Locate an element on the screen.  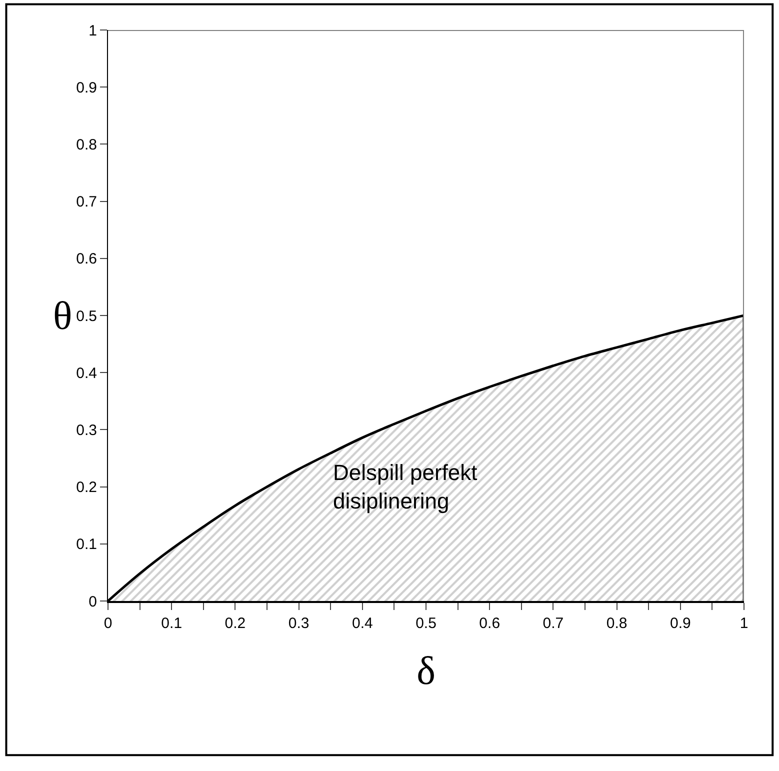
x-tick-label: 0.2 is located at coordinates (235, 623).